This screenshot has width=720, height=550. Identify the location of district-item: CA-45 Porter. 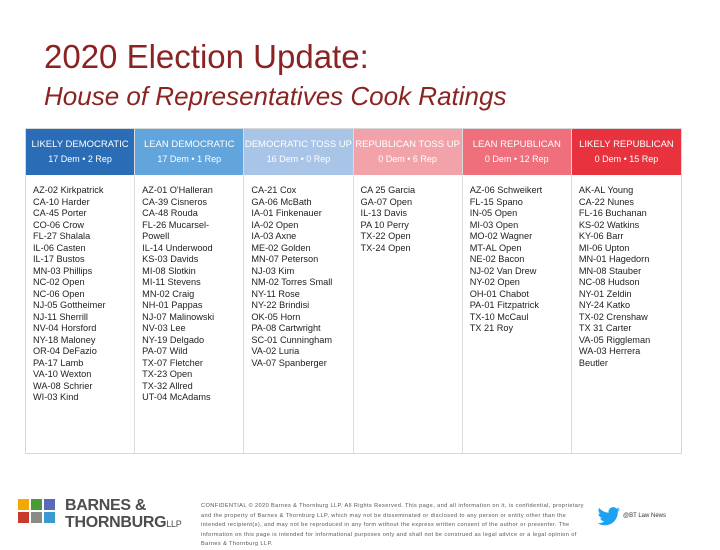
(60, 213).